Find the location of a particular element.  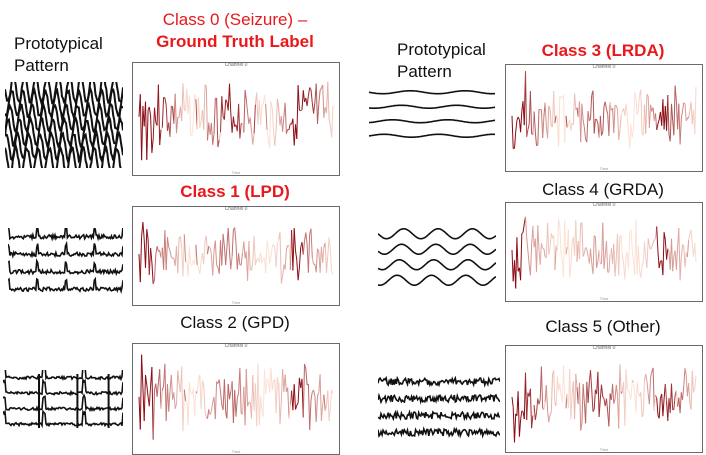

prototype-other-image is located at coordinates (439, 407).